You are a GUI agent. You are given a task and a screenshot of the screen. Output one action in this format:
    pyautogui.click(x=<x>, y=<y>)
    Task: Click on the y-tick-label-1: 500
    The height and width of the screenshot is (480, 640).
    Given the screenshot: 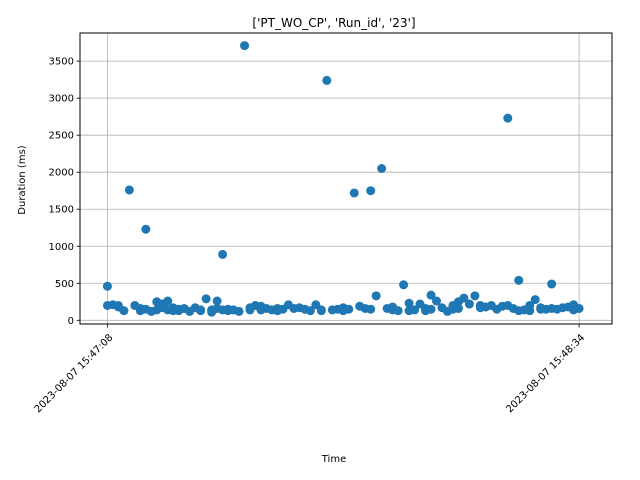 What is the action you would take?
    pyautogui.click(x=64, y=284)
    